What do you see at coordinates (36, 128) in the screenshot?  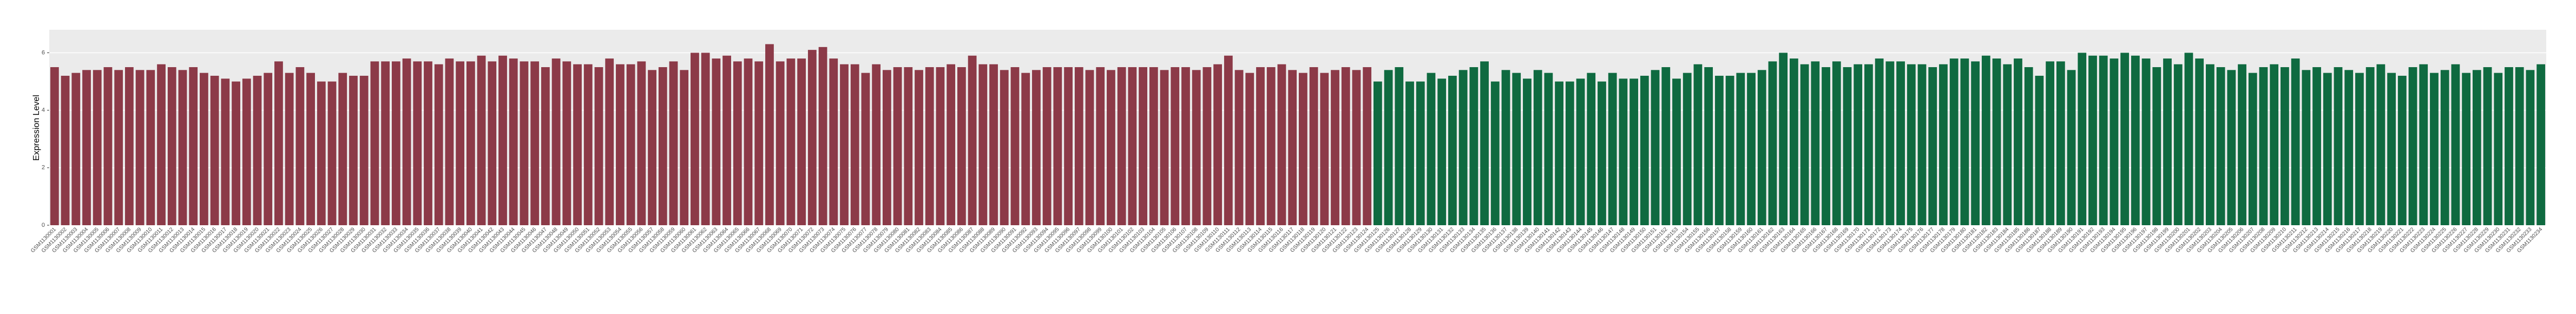 I see `y-axis-label: Expression Level` at bounding box center [36, 128].